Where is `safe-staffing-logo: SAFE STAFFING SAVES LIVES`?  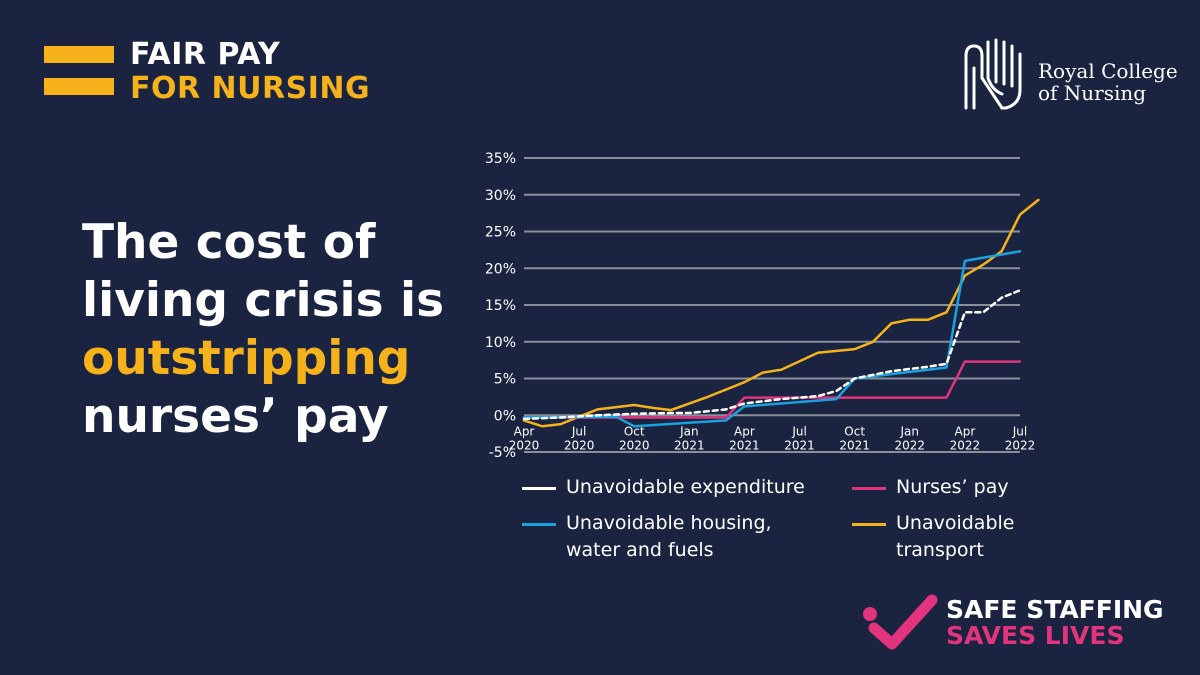
safe-staffing-logo: SAFE STAFFING SAVES LIVES is located at coordinates (1018, 624).